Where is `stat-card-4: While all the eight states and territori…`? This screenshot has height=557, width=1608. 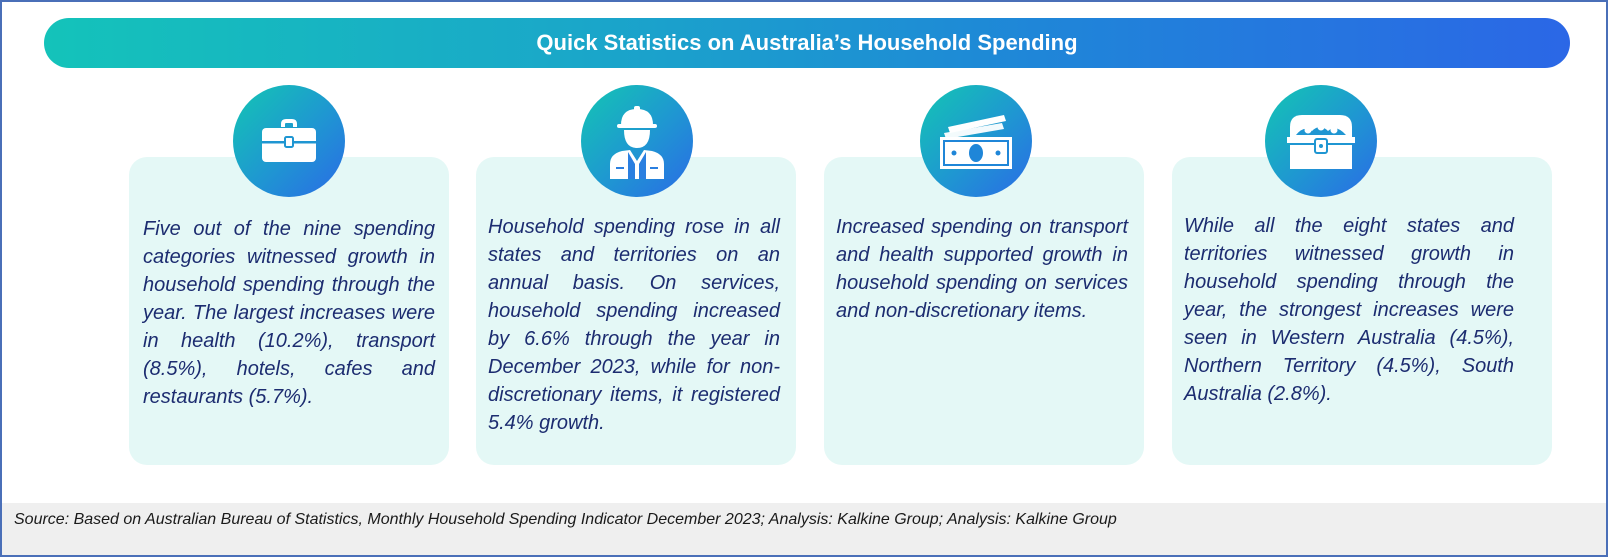
stat-card-4: While all the eight states and territori… is located at coordinates (1362, 311).